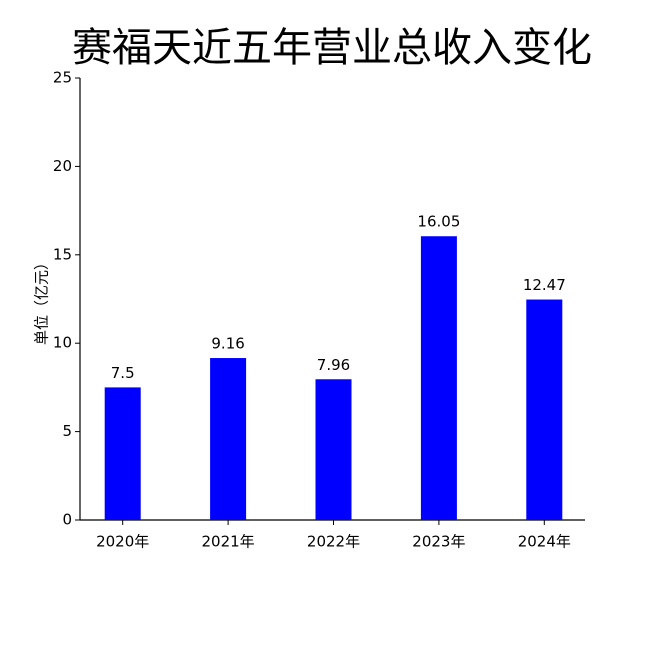  What do you see at coordinates (62, 343) in the screenshot?
I see `y-tick-label: 10` at bounding box center [62, 343].